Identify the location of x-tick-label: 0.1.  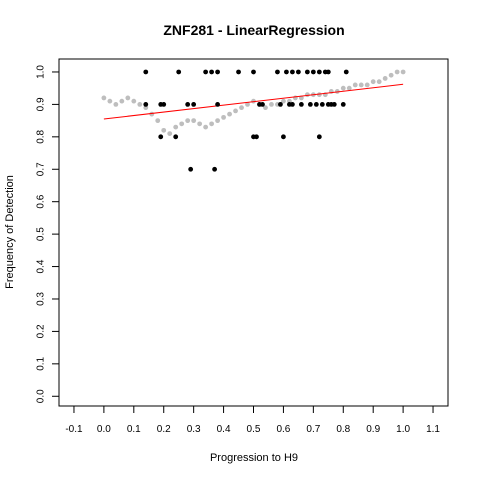
(134, 429).